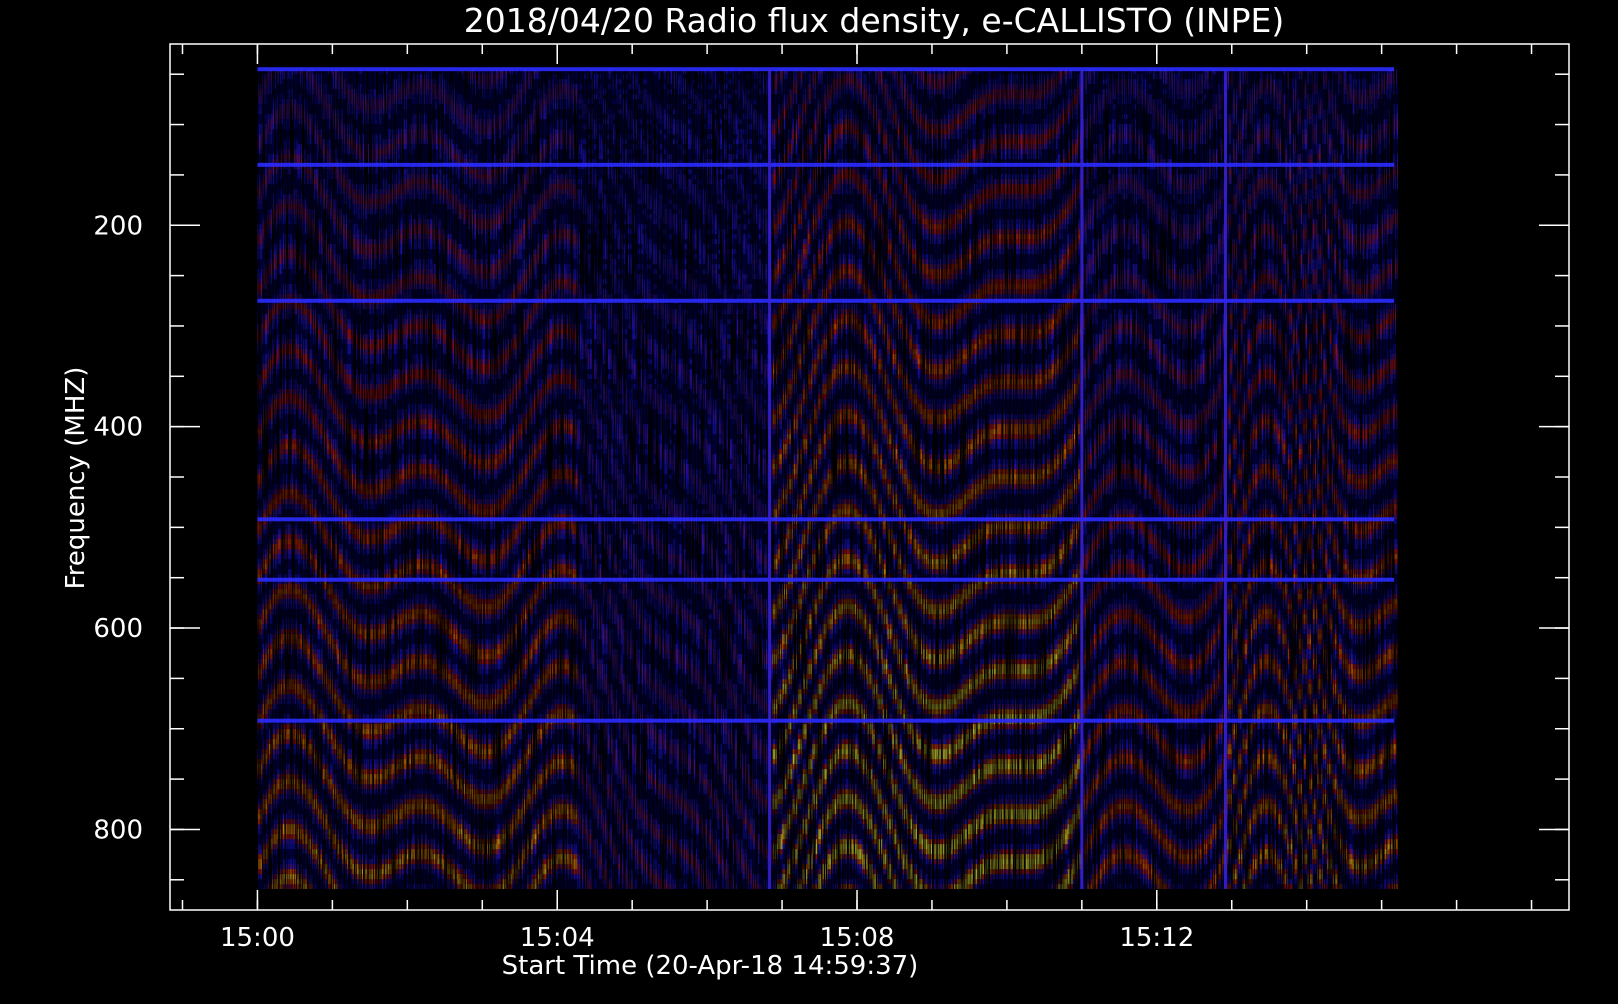  What do you see at coordinates (76, 478) in the screenshot?
I see `y-axis-label: Frequency (MHZ)` at bounding box center [76, 478].